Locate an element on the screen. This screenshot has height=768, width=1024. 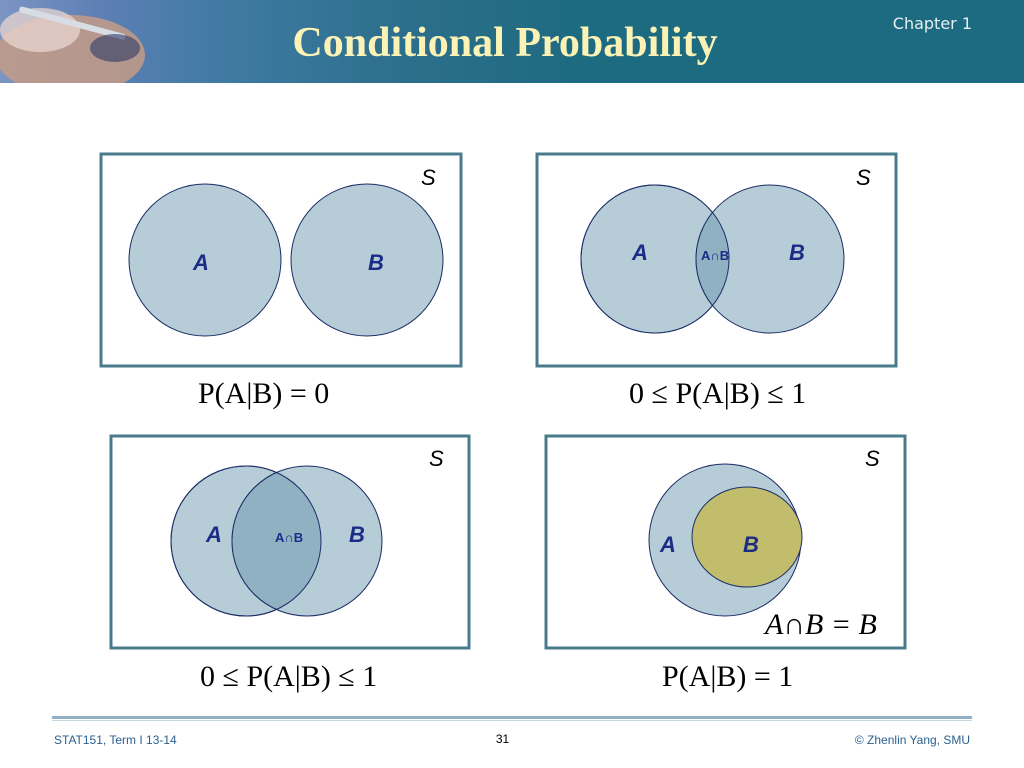
footer-divider-light is located at coordinates (512, 720).